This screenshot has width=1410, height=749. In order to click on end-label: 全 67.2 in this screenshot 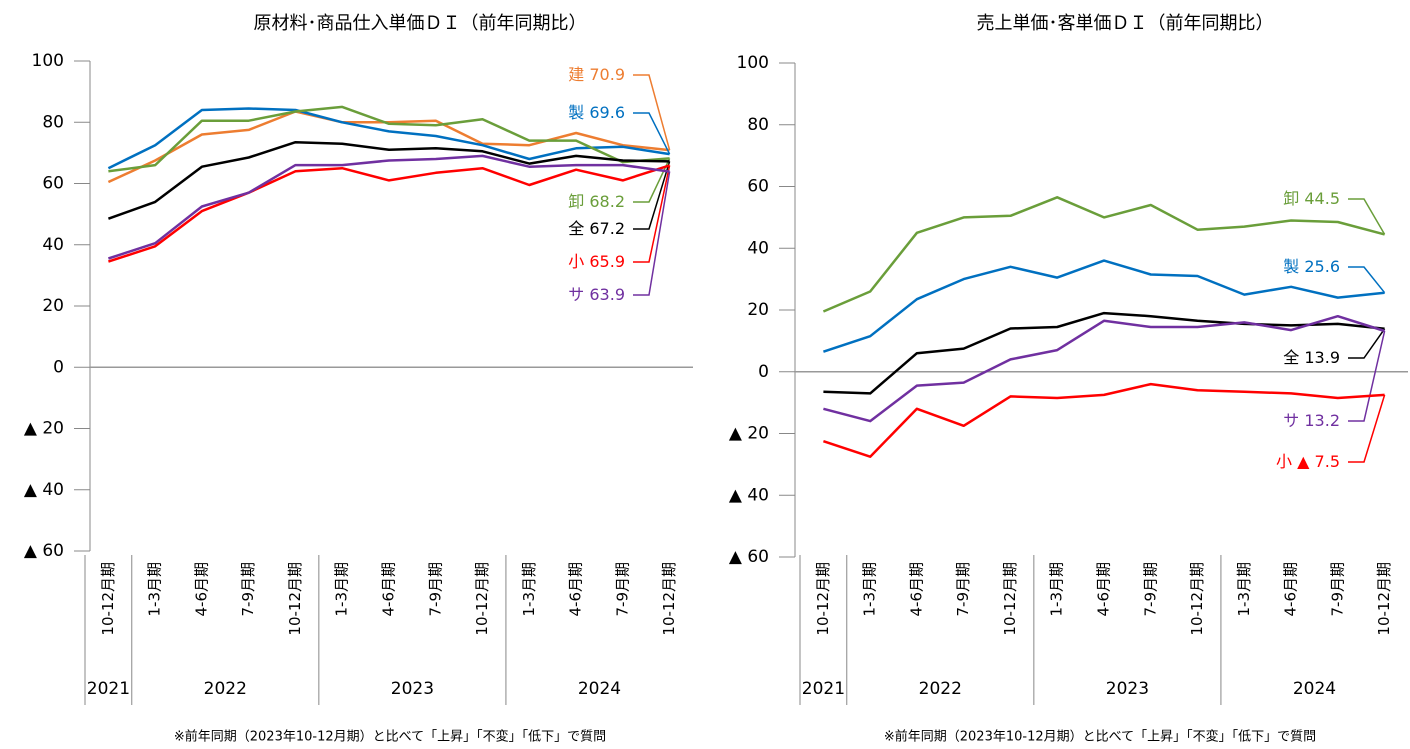, I will do `click(596, 228)`.